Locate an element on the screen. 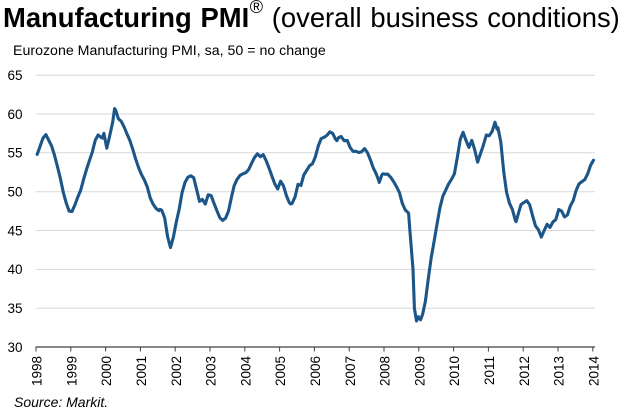 This screenshot has width=620, height=412. svg-text: 2000 is located at coordinates (106, 371).